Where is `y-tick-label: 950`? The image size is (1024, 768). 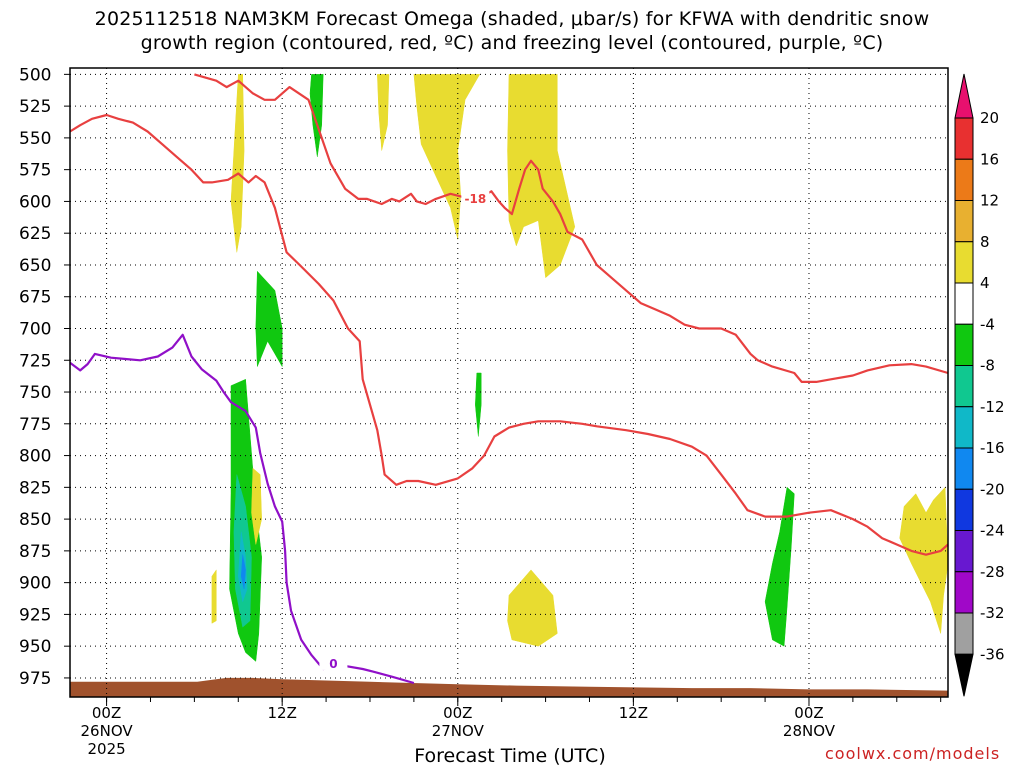
y-tick-label: 950 is located at coordinates (35, 647).